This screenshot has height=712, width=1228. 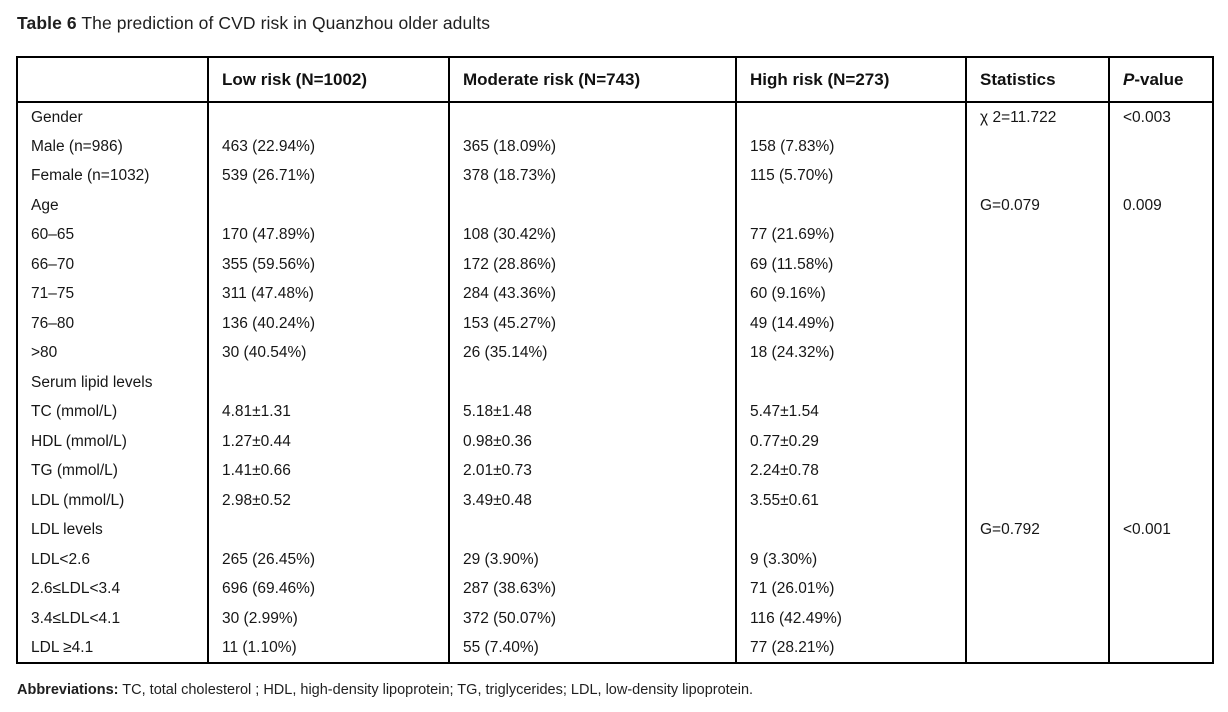 I want to click on table-cell: <0.003, so click(x=1161, y=117).